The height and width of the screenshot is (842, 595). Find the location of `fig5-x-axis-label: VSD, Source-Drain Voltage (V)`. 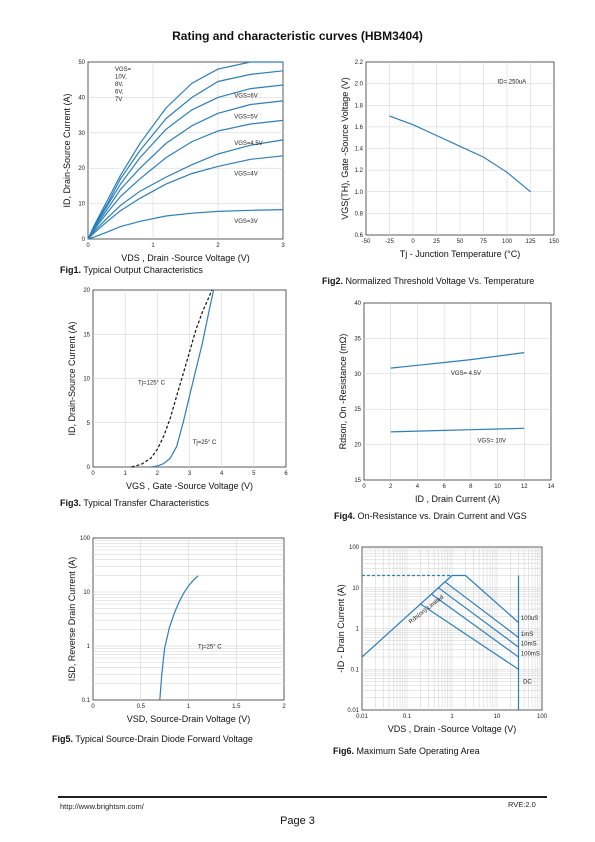

fig5-x-axis-label: VSD, Source-Drain Voltage (V) is located at coordinates (189, 719).